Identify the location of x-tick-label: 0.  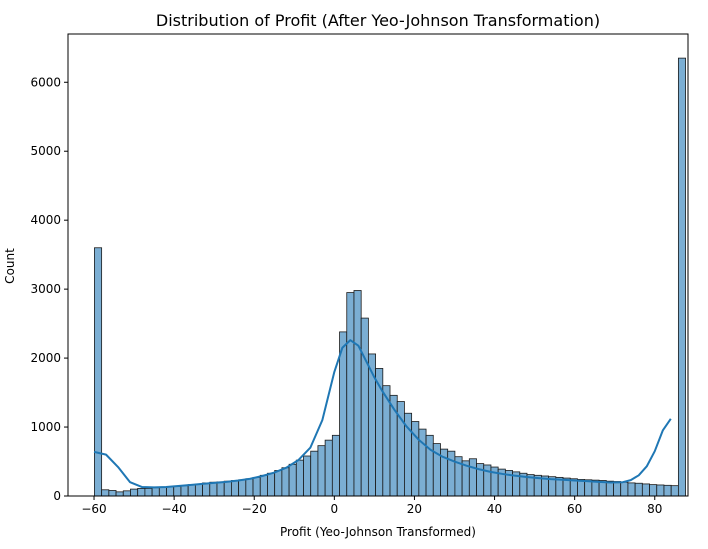
(335, 509).